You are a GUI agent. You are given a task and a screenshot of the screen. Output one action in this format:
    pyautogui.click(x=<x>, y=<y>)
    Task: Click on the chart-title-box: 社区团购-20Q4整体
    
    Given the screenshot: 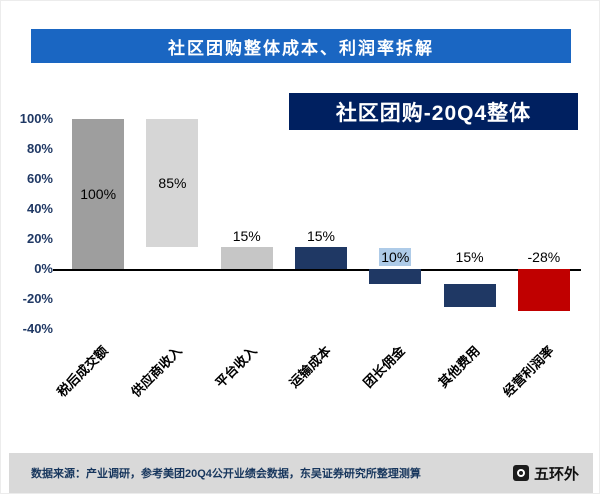 What is the action you would take?
    pyautogui.click(x=433, y=111)
    